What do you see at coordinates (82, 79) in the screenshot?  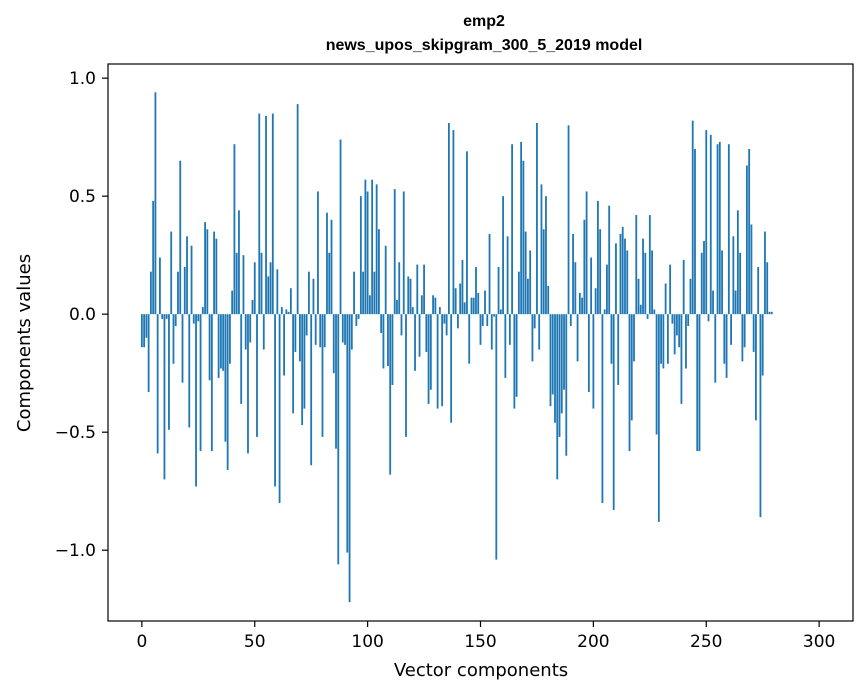 I see `y-tick-label: 1.0` at bounding box center [82, 79].